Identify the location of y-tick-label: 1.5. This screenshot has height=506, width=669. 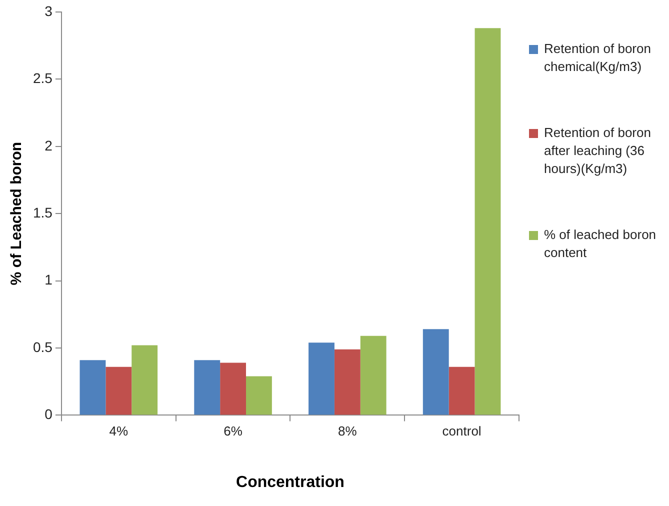
(42, 212).